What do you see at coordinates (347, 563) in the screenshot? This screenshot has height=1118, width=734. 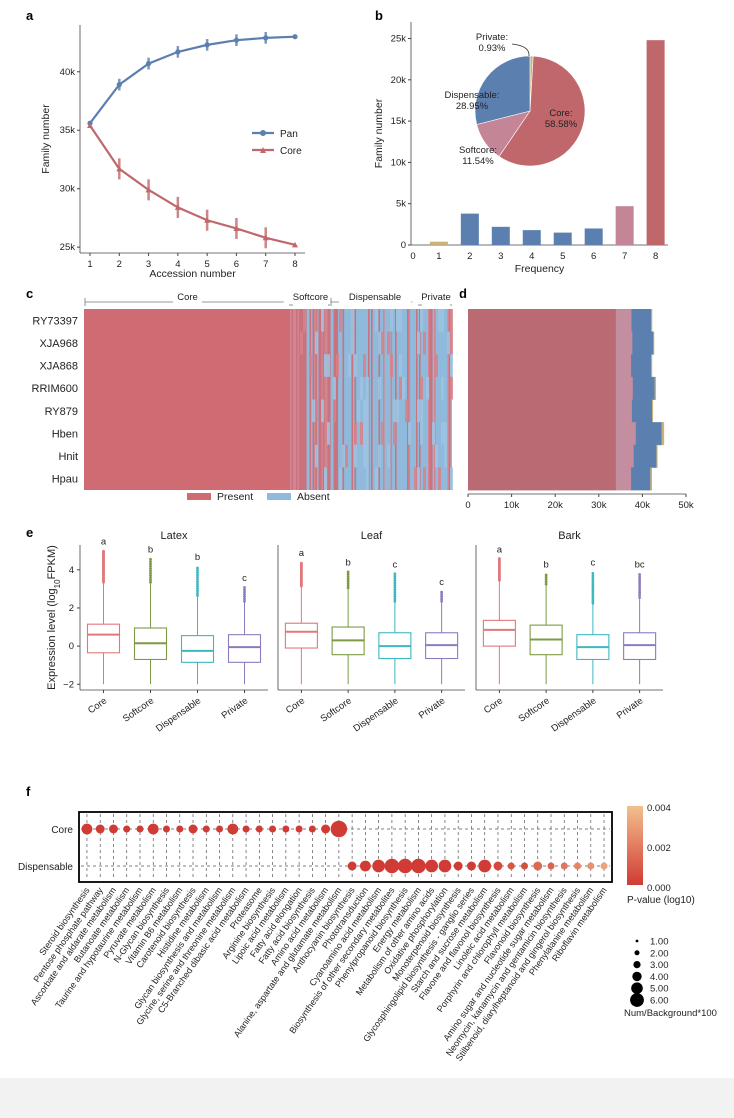 I see `e-sig-letter: b` at bounding box center [347, 563].